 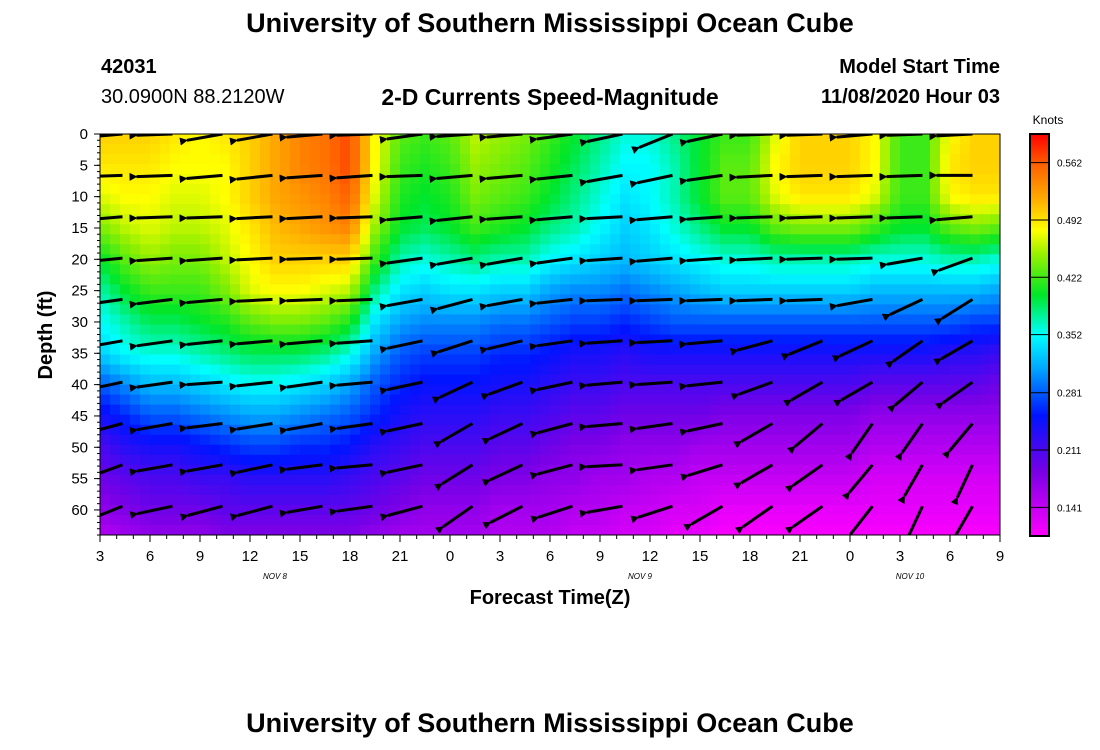 What do you see at coordinates (1069, 394) in the screenshot?
I see `colorbar-tick-label: 0.281` at bounding box center [1069, 394].